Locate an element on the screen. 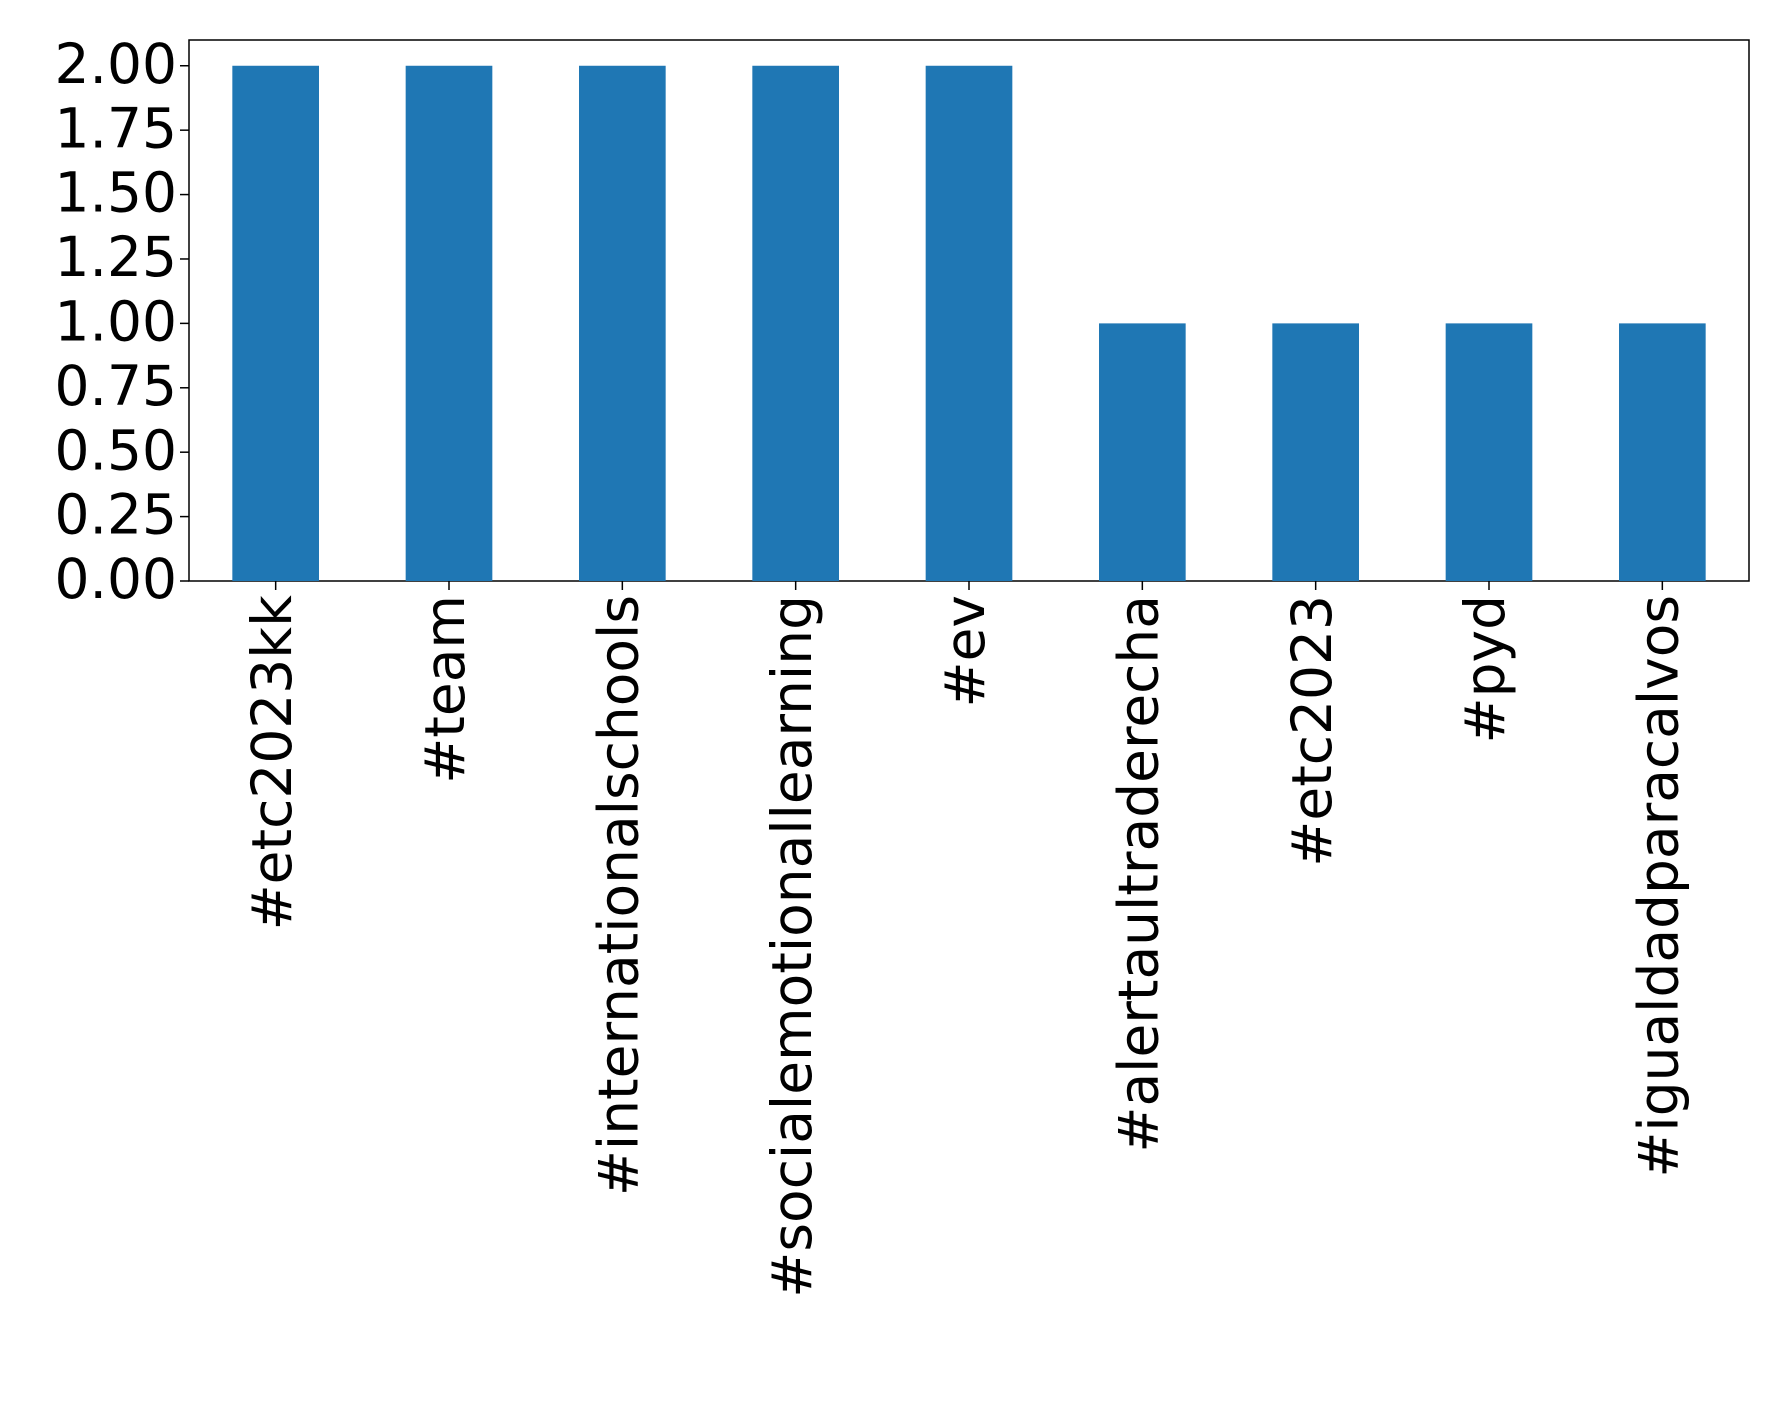  x-tick-label: #etc2023 is located at coordinates (1312, 731).